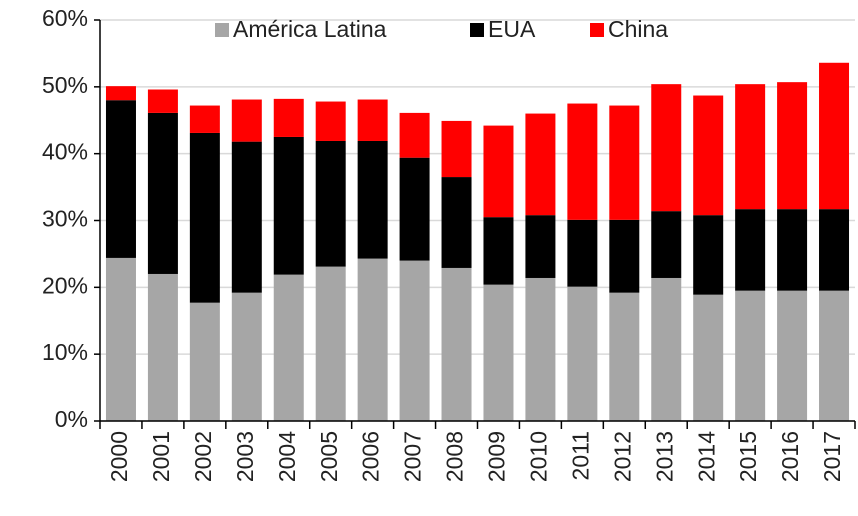  What do you see at coordinates (119, 456) in the screenshot?
I see `x-tick-label: 2000` at bounding box center [119, 456].